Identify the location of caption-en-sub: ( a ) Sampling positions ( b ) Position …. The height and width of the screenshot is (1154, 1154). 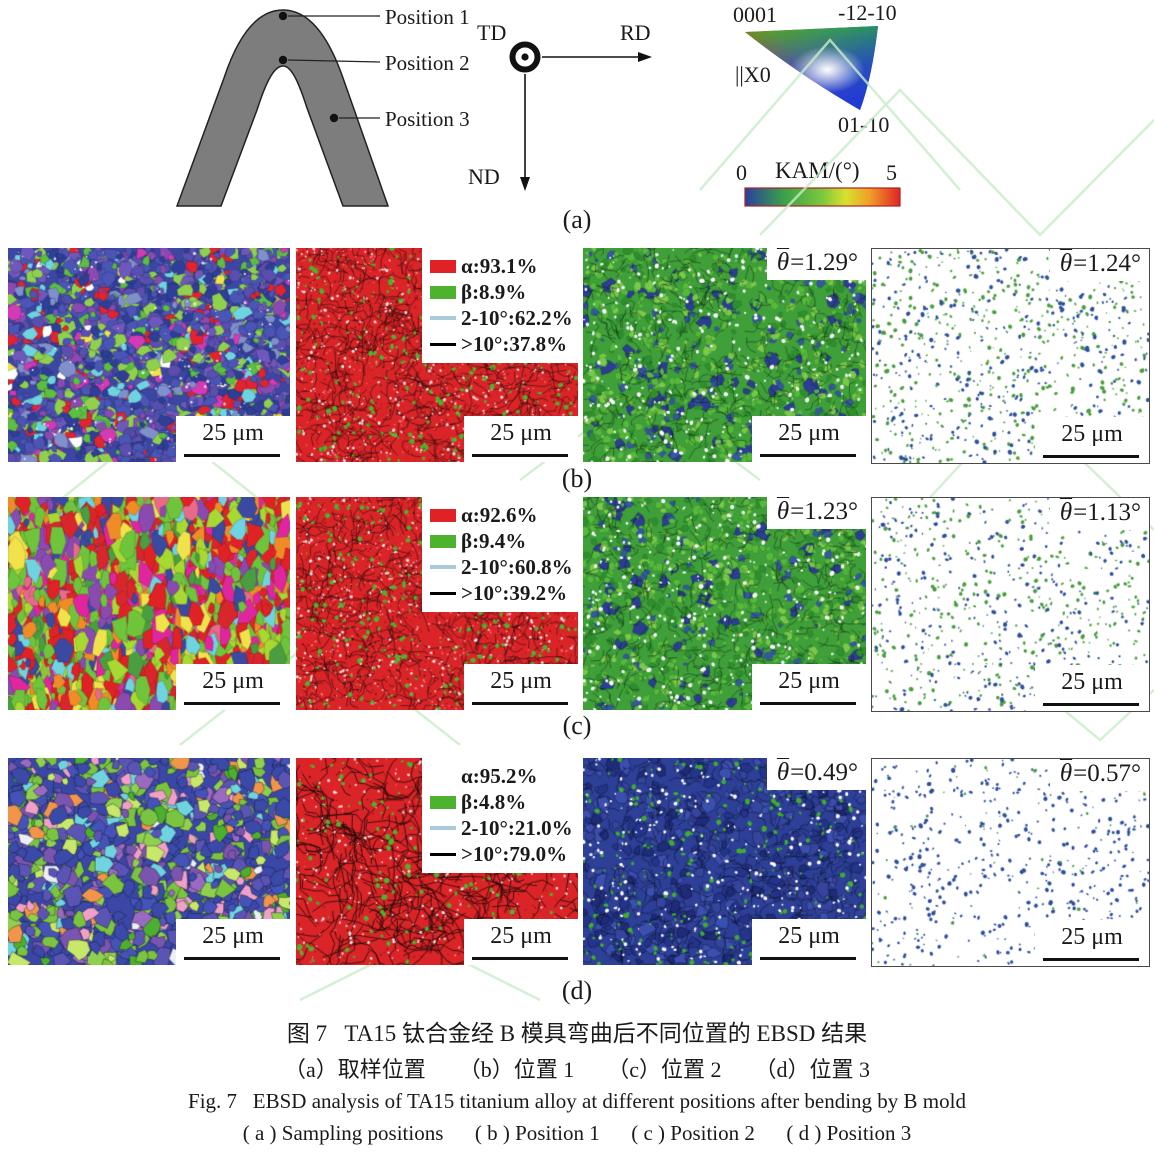
(577, 1133).